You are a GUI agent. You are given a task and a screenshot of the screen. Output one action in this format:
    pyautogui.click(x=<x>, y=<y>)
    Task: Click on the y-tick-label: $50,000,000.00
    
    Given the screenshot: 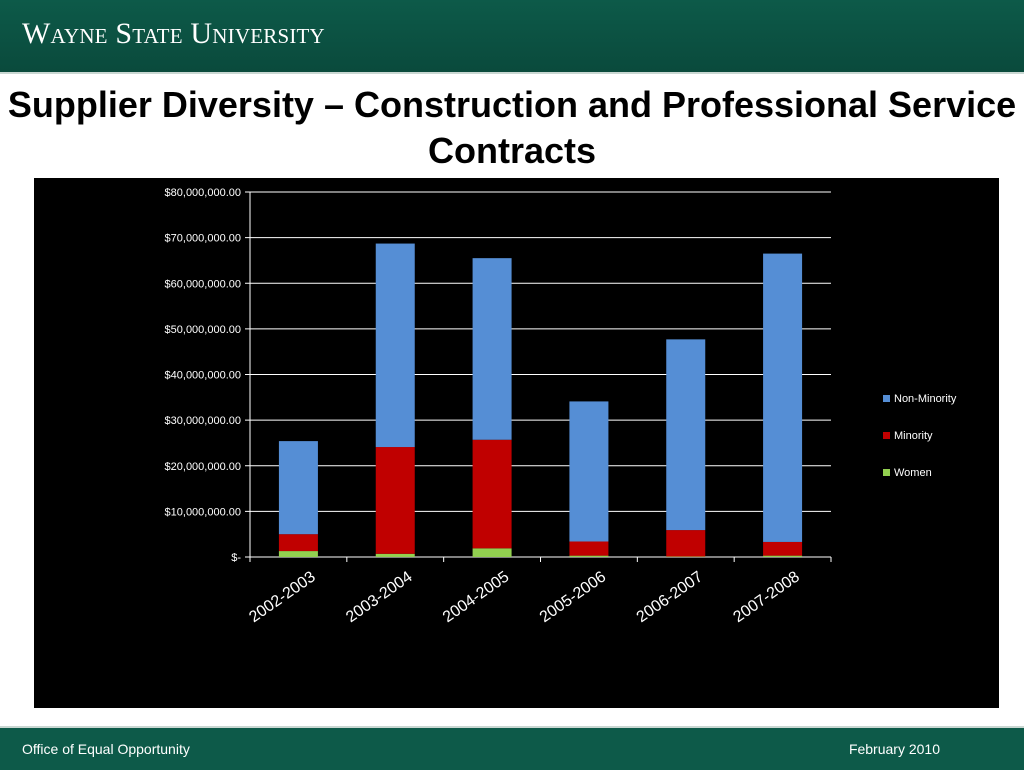 What is the action you would take?
    pyautogui.click(x=203, y=330)
    